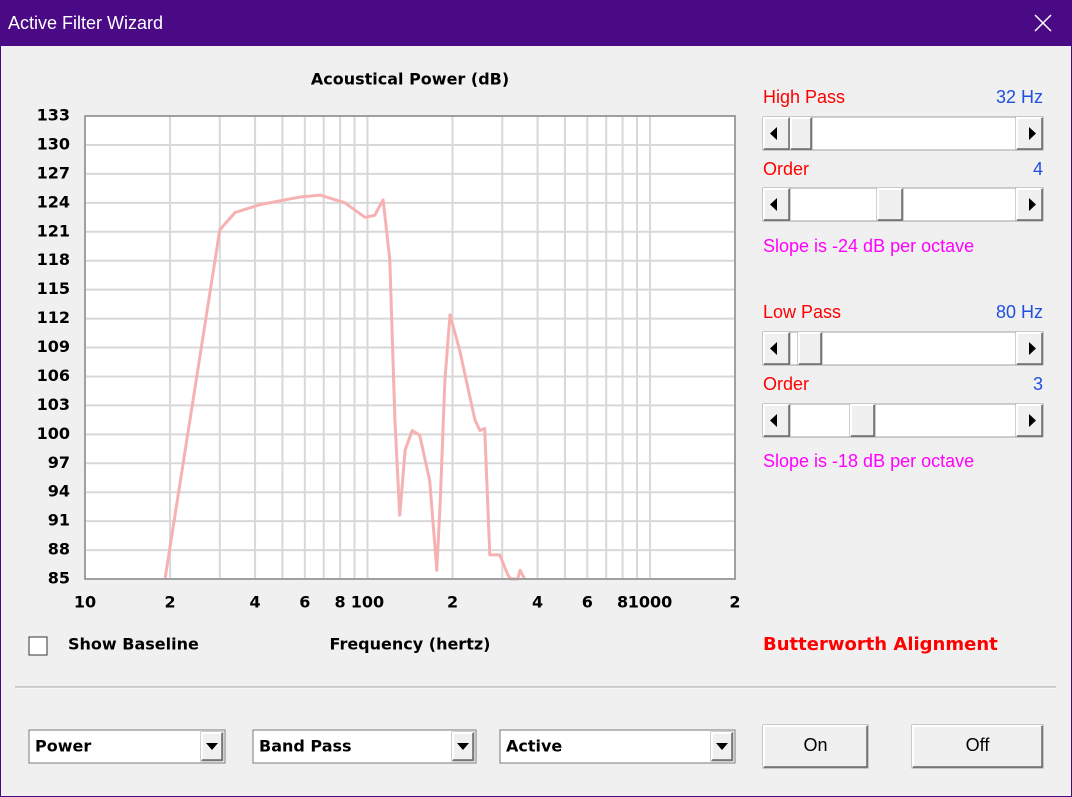 The height and width of the screenshot is (797, 1072). I want to click on button-highlight, so click(815, 746).